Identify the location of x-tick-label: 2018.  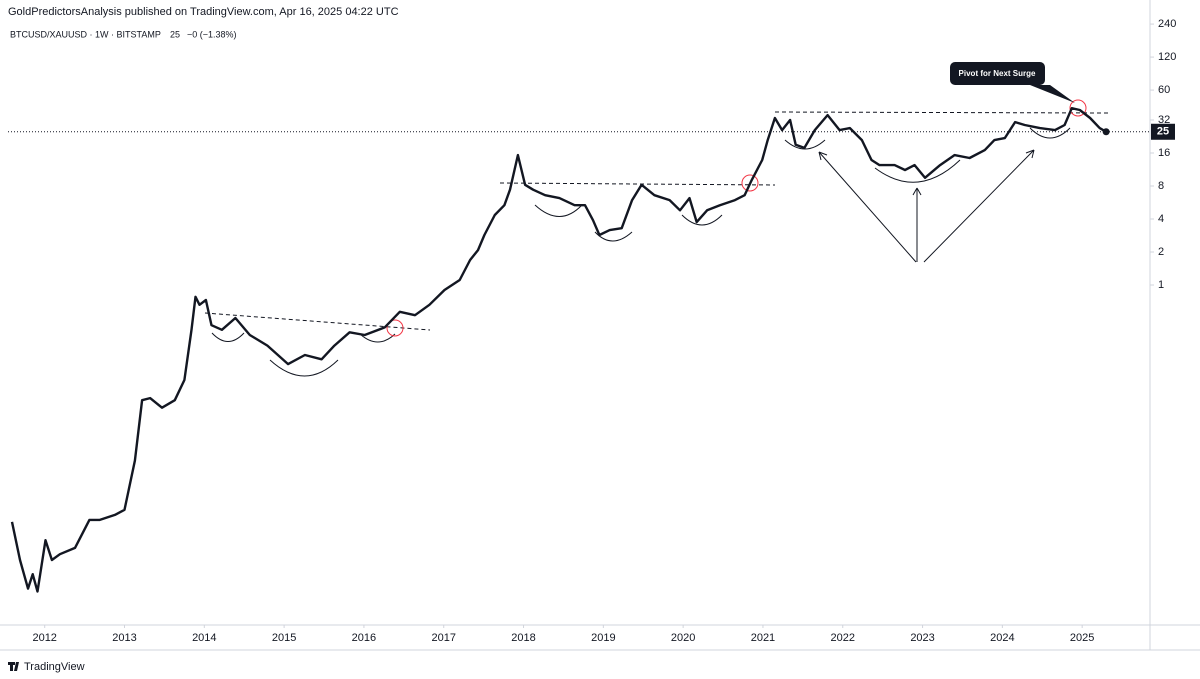
(523, 638).